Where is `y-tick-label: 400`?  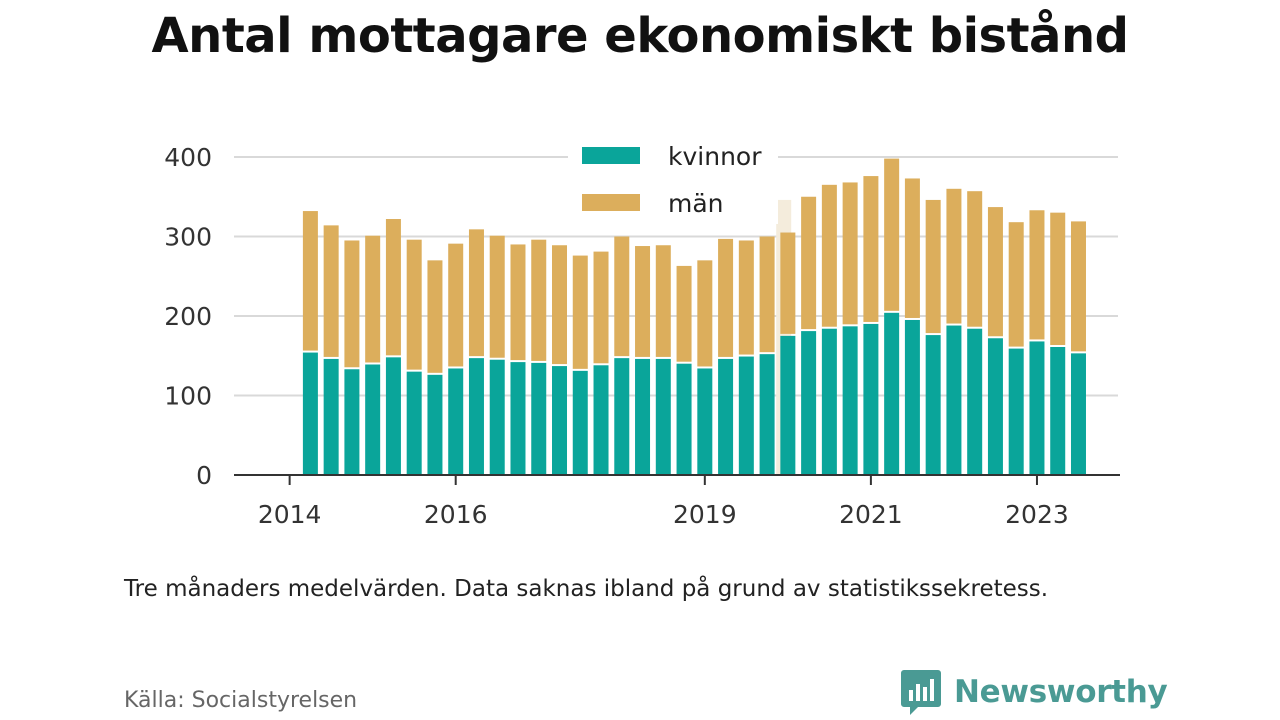
y-tick-label: 400 is located at coordinates (188, 157).